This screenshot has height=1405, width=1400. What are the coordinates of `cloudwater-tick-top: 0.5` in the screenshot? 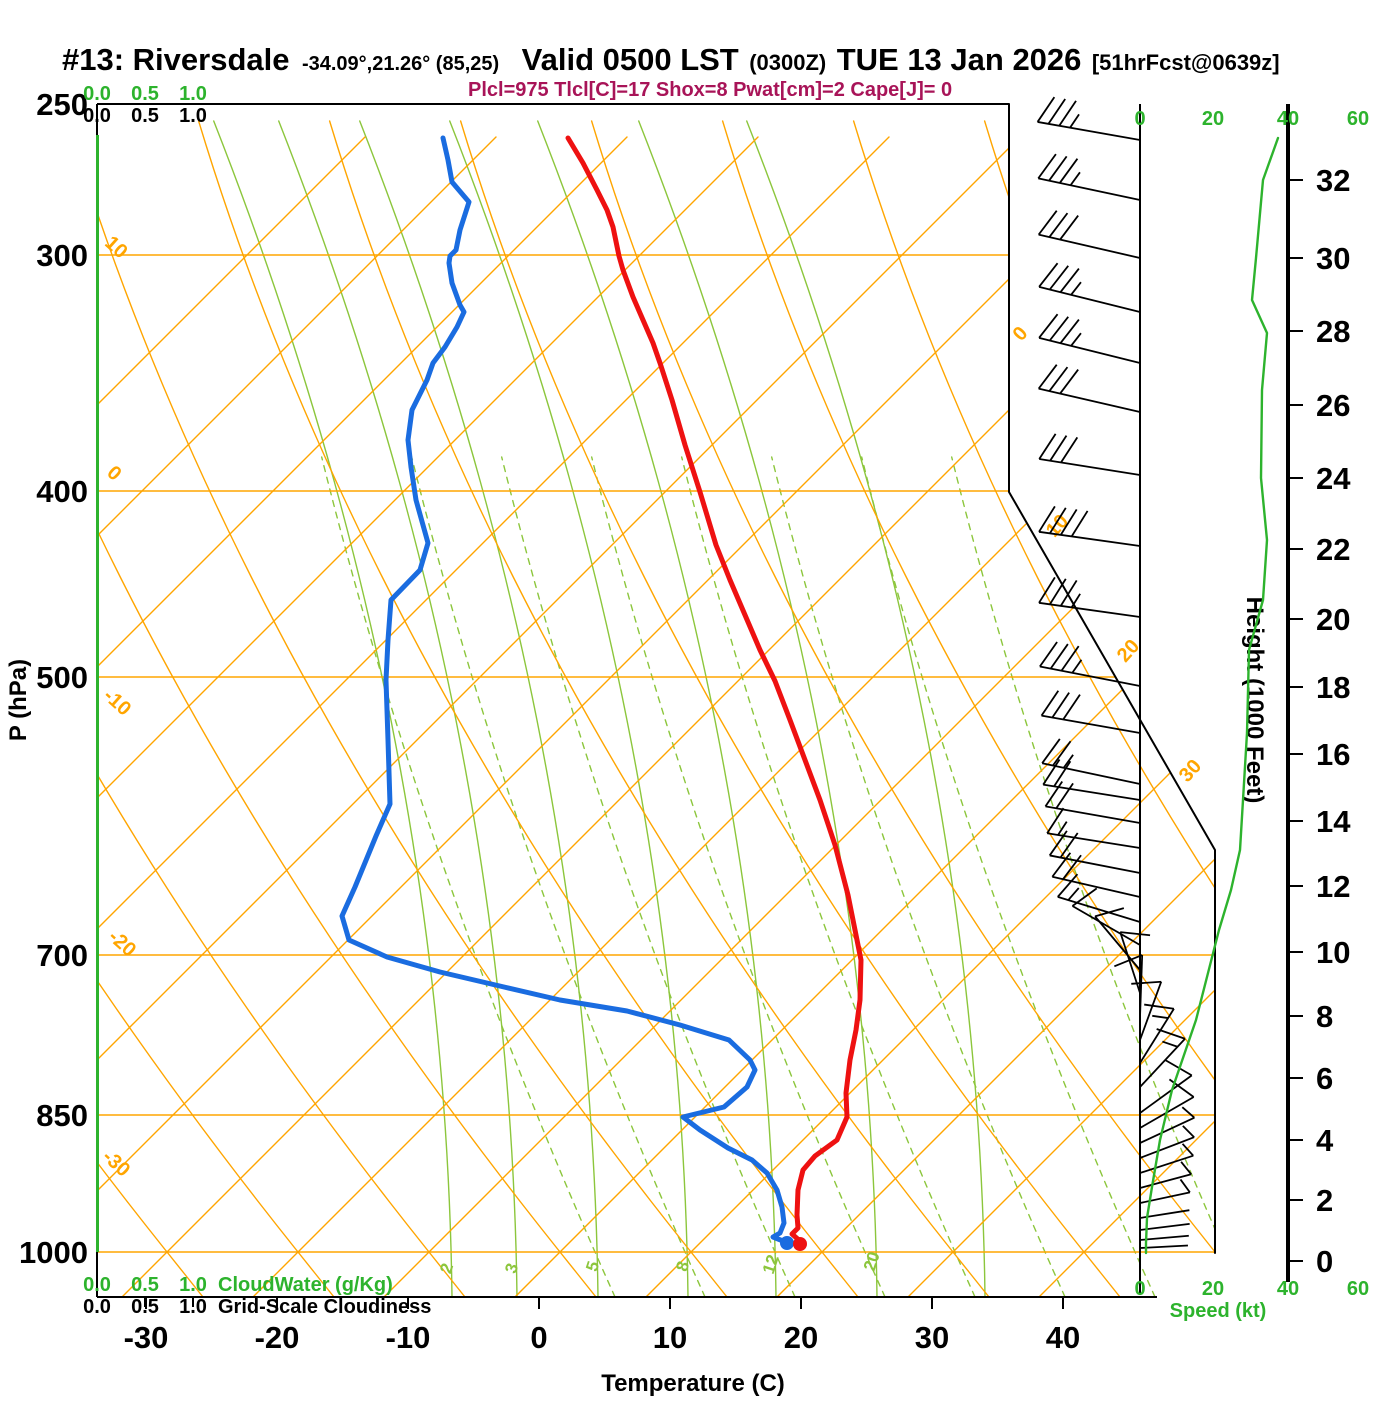 It's located at (145, 94).